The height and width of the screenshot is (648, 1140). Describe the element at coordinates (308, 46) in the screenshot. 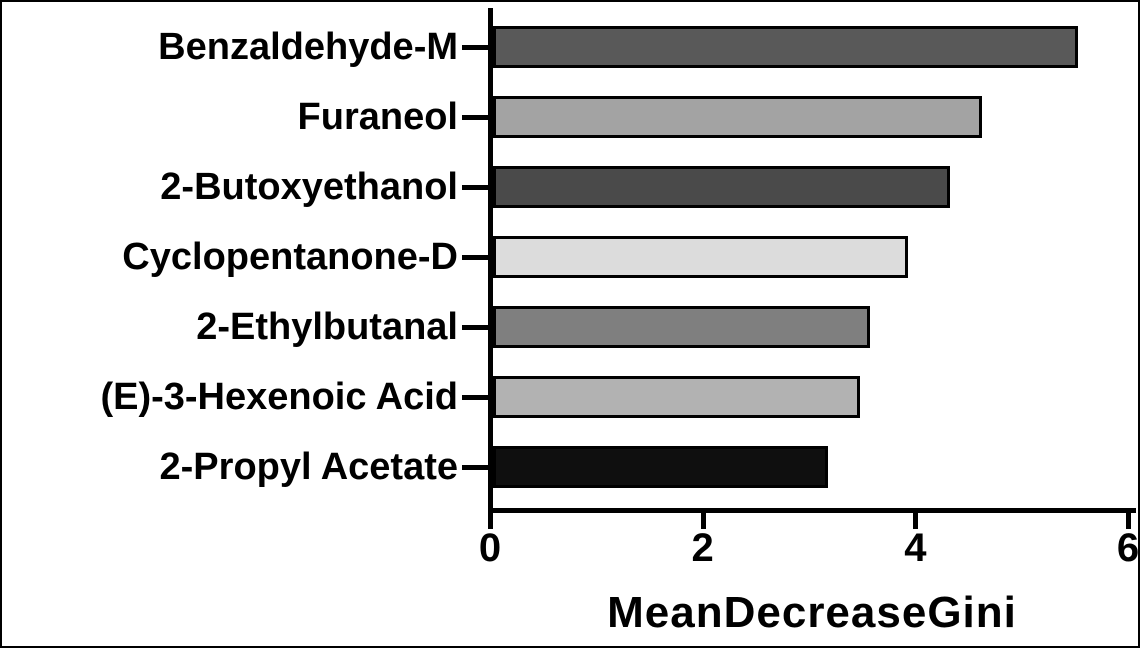

I see `category-label: Benzaldehyde-M` at that location.